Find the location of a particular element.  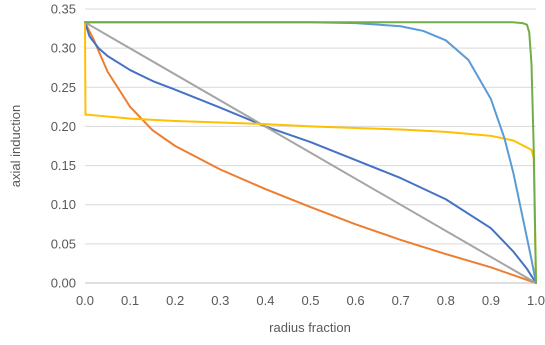

x-tick-label: 0.3 is located at coordinates (220, 300).